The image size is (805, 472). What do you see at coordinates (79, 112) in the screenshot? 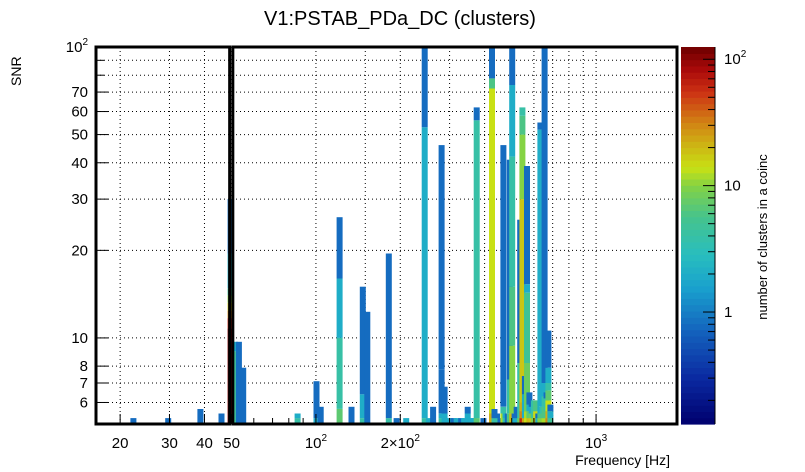
I see `y-tick-label: 60` at bounding box center [79, 112].